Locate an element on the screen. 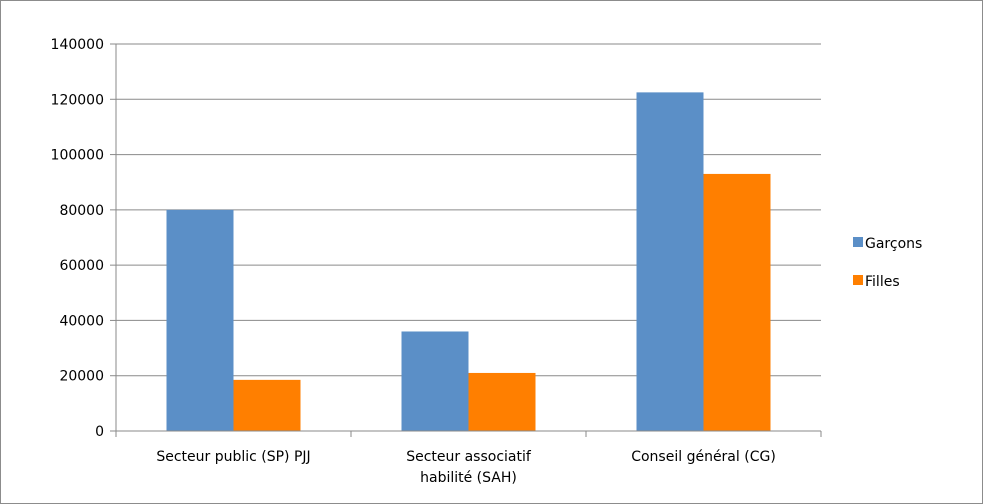 The image size is (983, 504). legend-label: Filles is located at coordinates (882, 282).